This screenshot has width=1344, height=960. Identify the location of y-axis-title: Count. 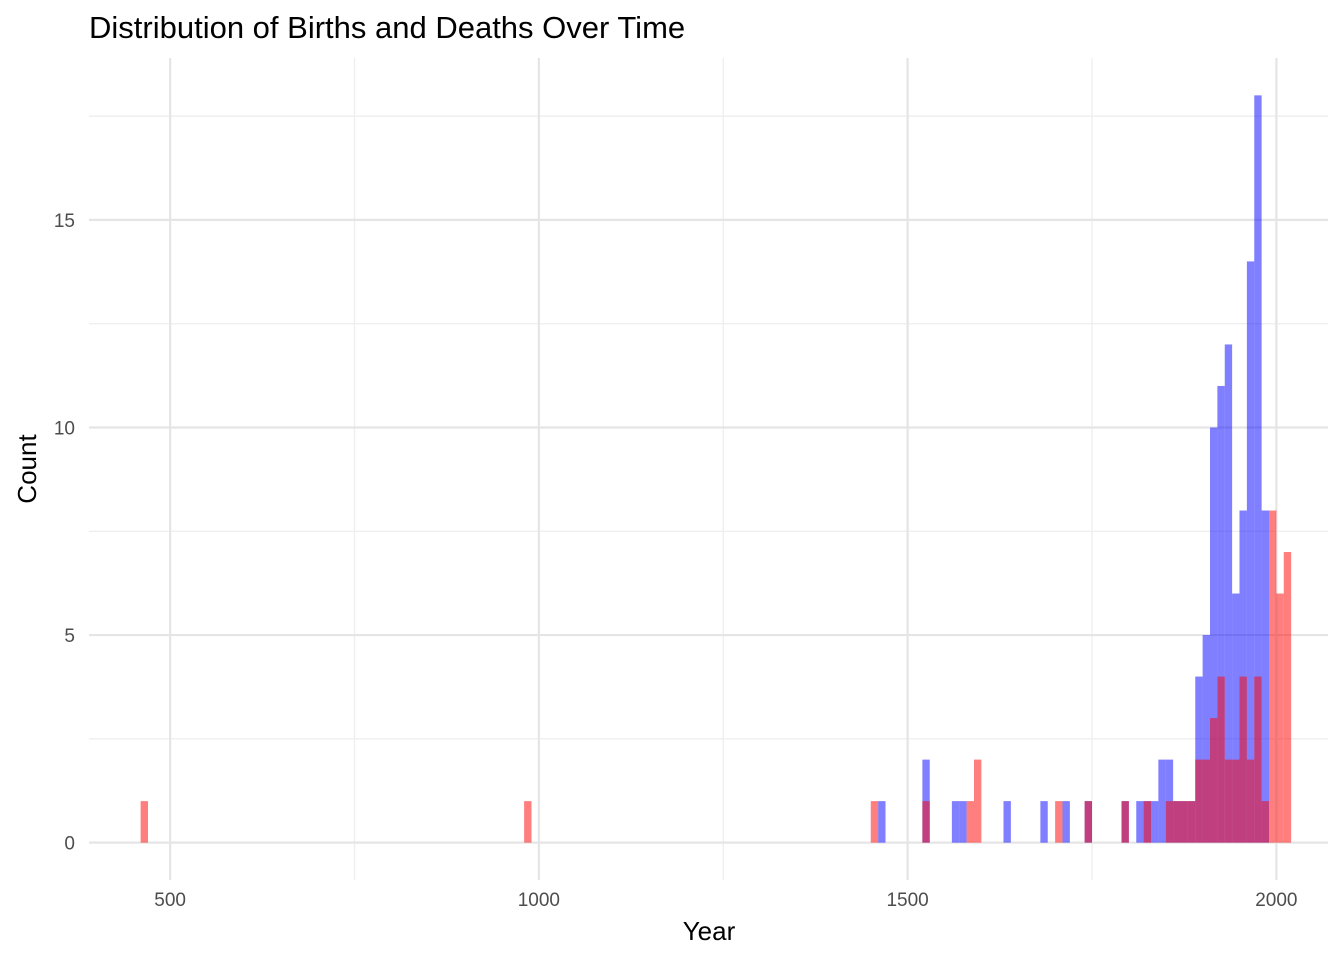
(27, 469).